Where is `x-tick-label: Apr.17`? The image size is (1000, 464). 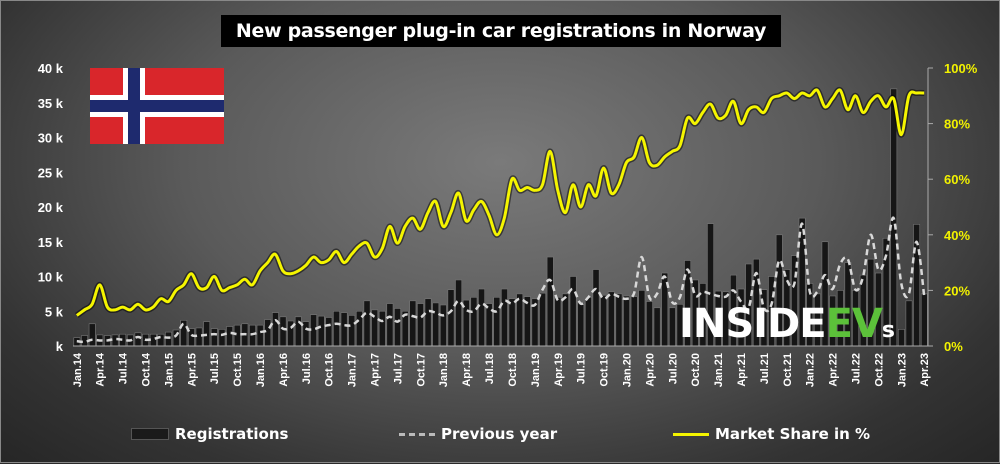 x-tick-label: Apr.17 is located at coordinates (376, 370).